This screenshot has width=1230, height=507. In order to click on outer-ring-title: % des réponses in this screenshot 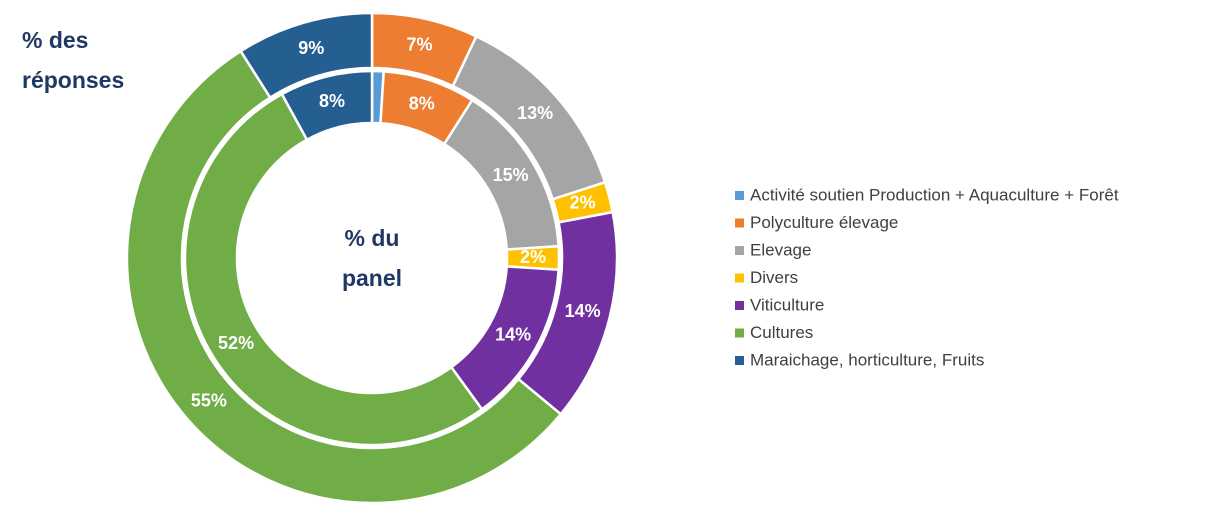, I will do `click(73, 60)`.